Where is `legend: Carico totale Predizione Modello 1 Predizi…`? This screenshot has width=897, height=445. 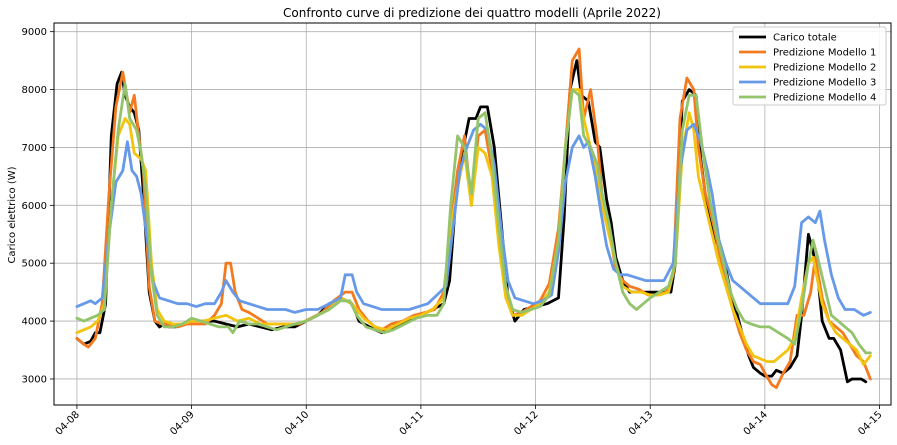 legend: Carico totale Predizione Modello 1 Predizi… is located at coordinates (809, 66).